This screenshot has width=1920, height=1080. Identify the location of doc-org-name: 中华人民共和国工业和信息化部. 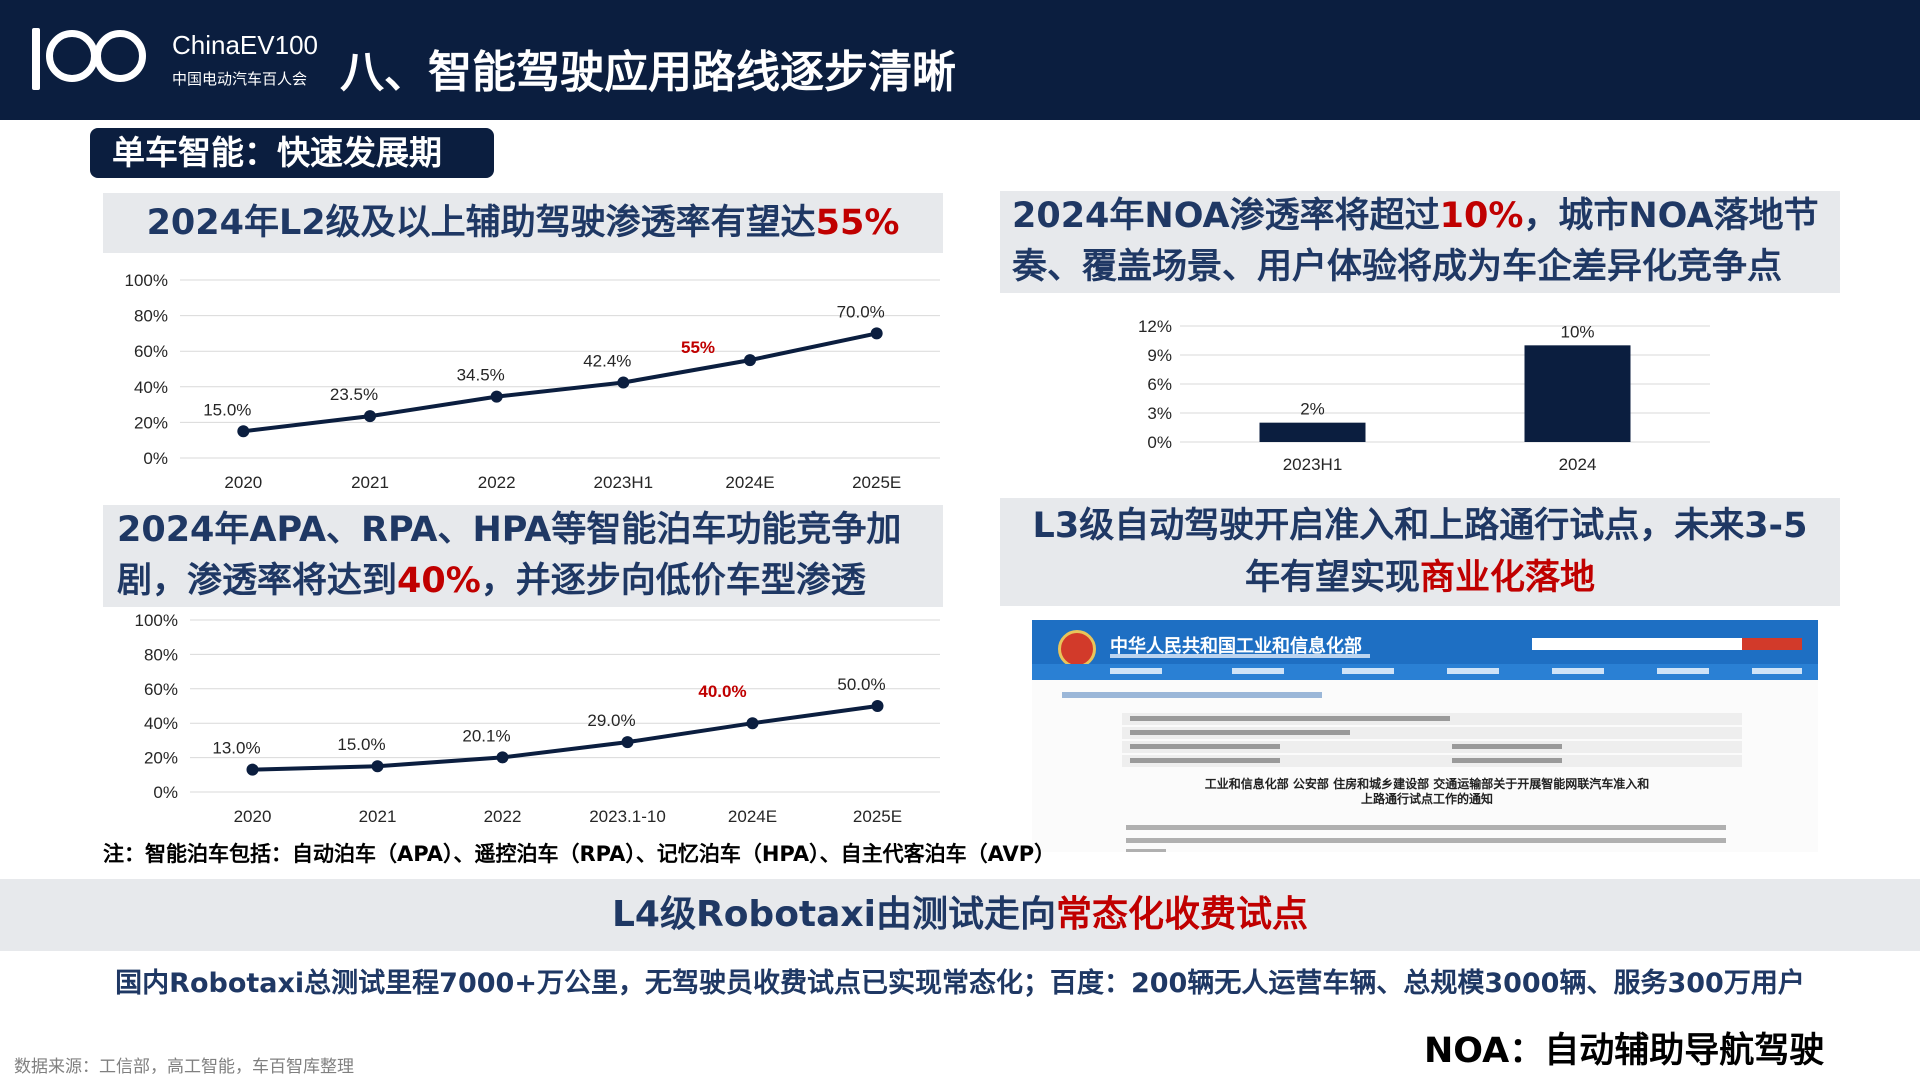
(1236, 646).